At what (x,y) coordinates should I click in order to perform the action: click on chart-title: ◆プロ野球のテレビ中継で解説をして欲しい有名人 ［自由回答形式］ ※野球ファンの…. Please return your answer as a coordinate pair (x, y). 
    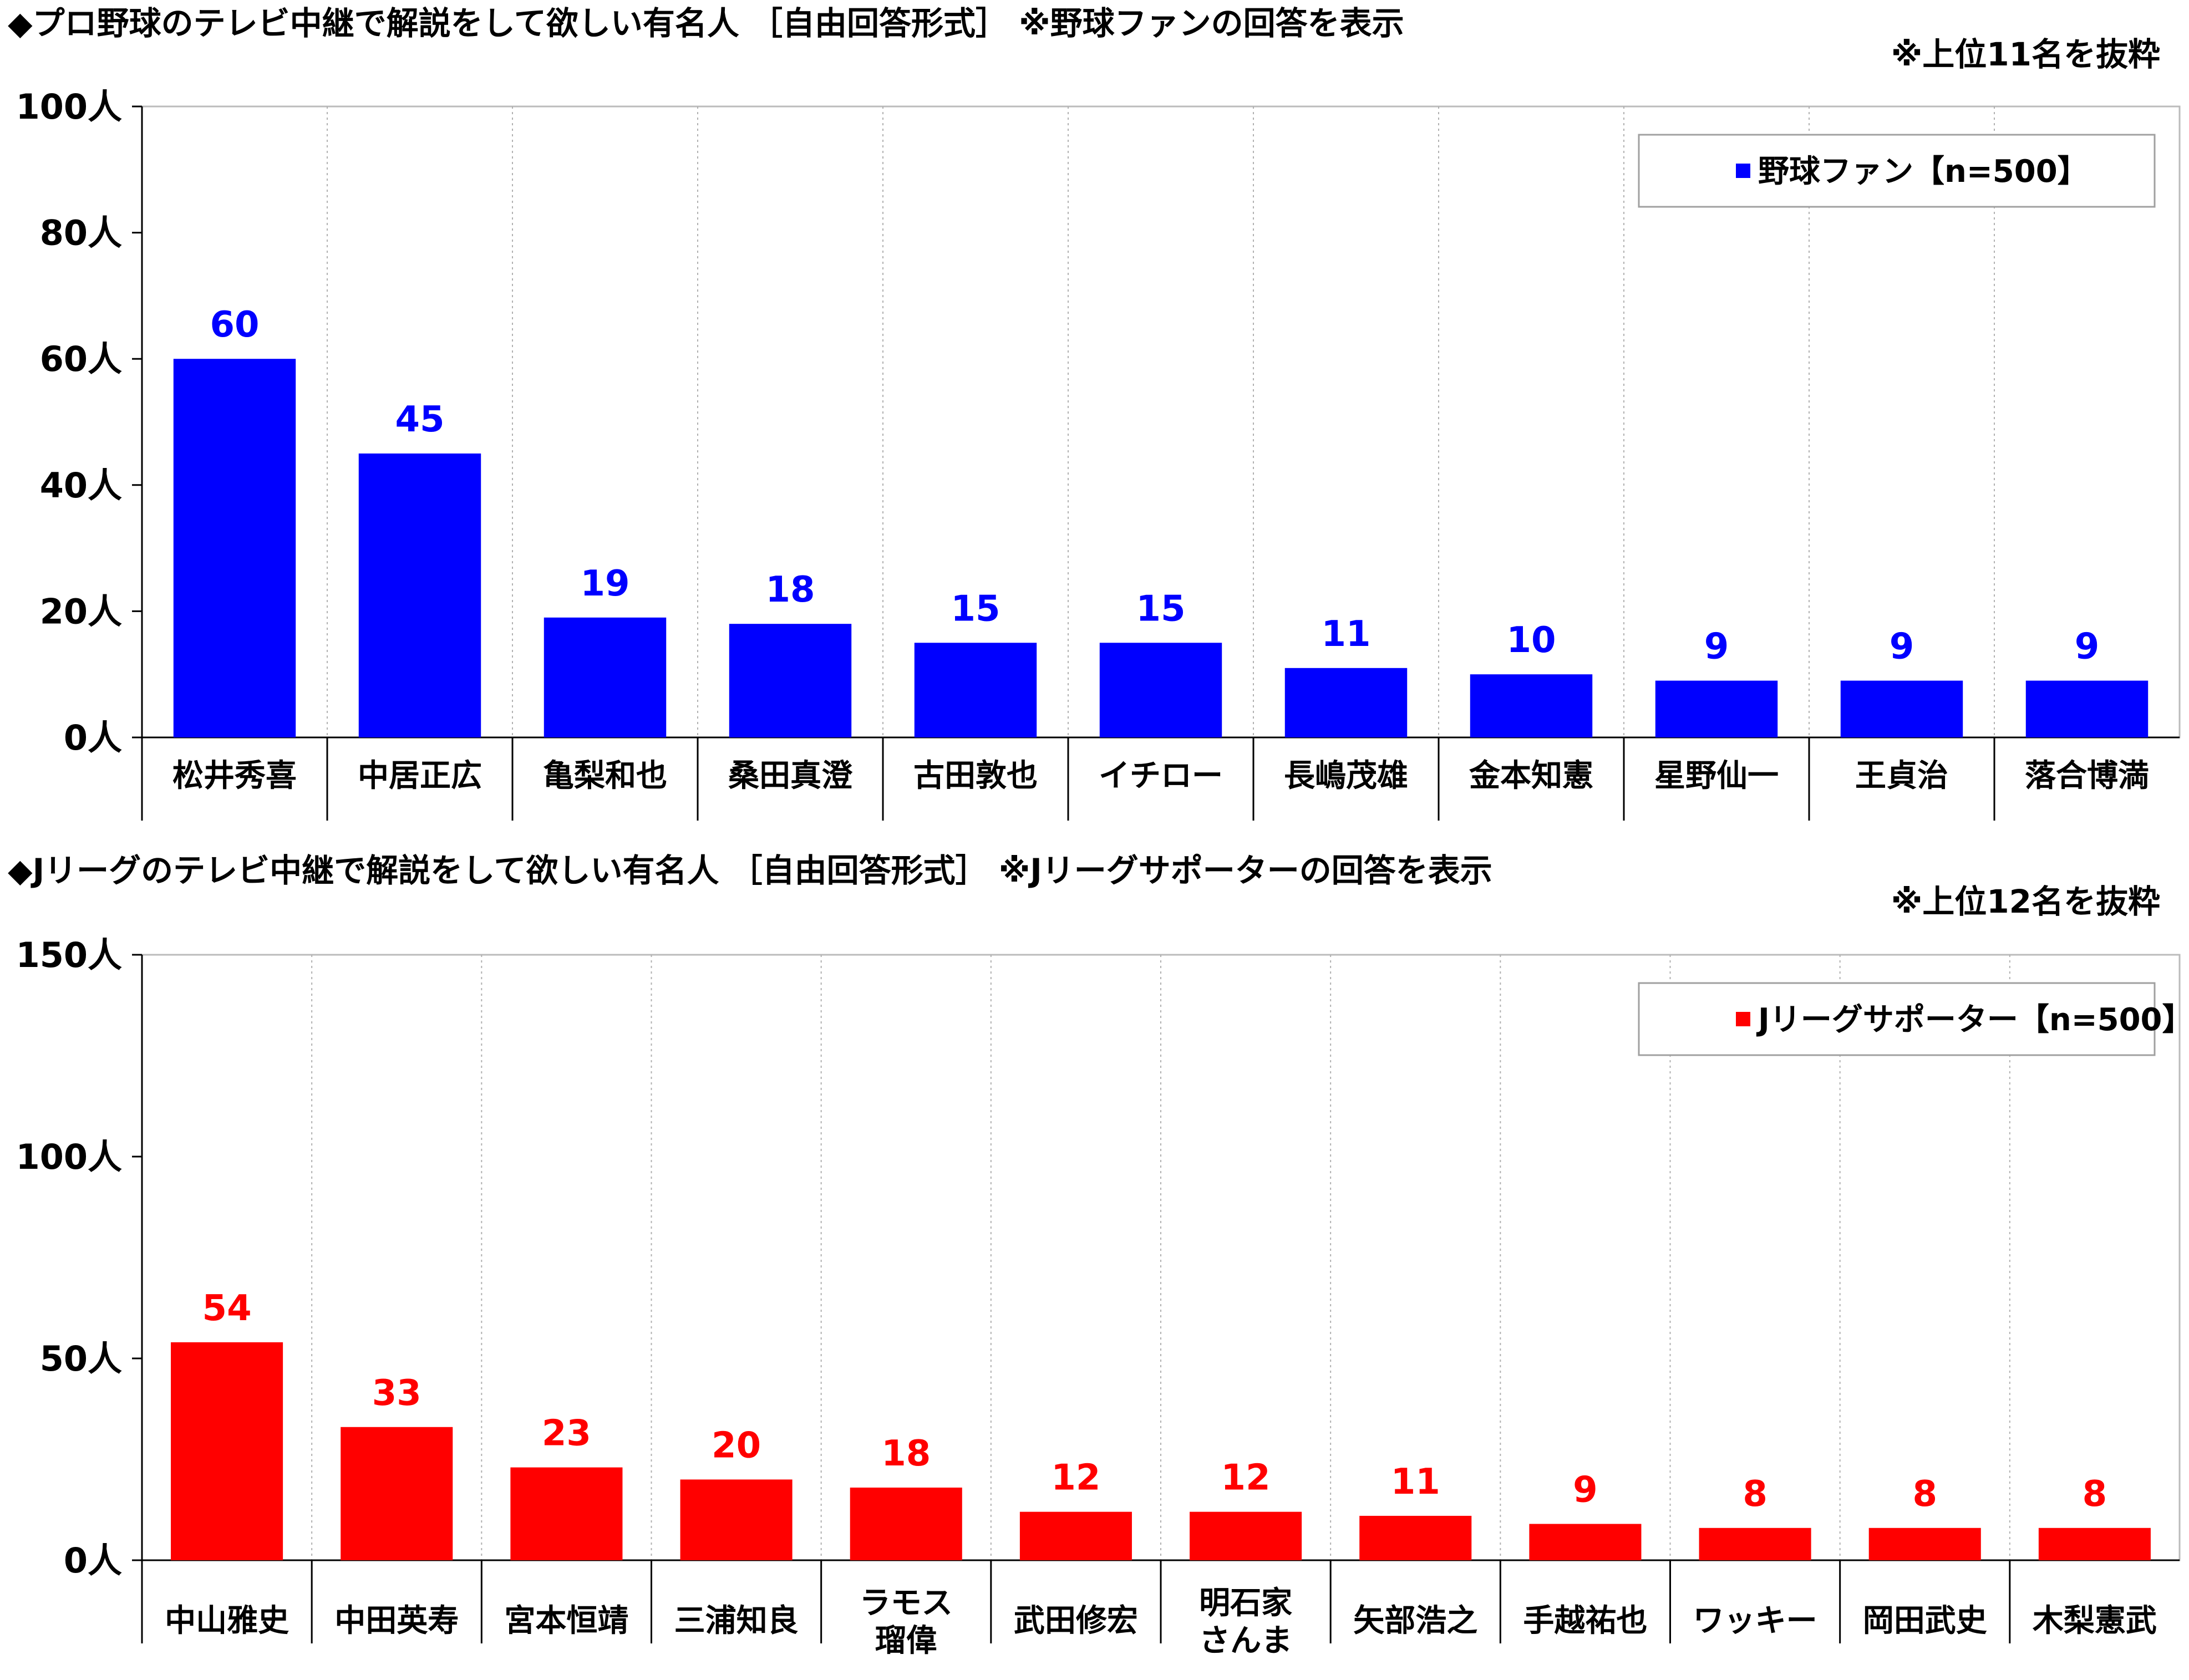
    Looking at the image, I should click on (706, 23).